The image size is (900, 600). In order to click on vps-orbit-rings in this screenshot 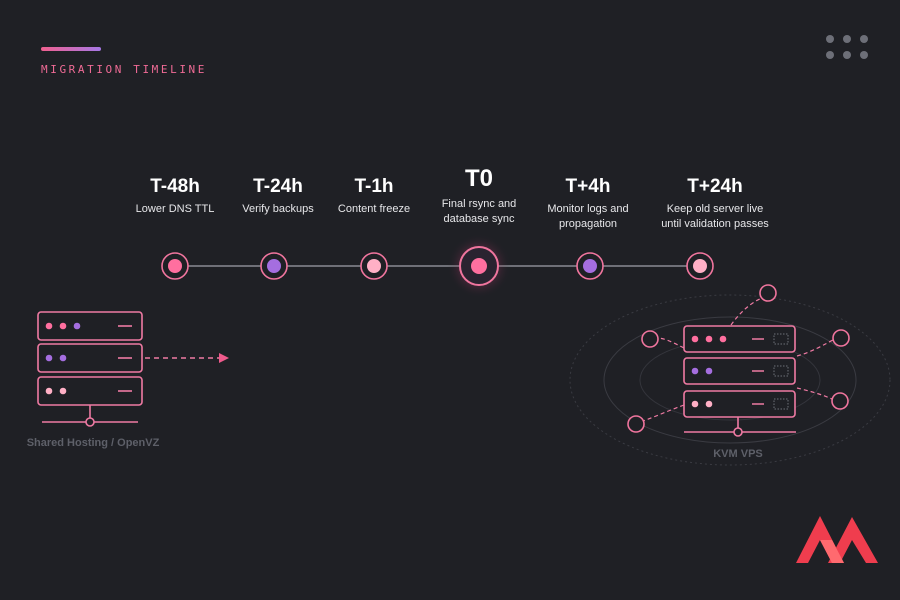, I will do `click(730, 380)`.